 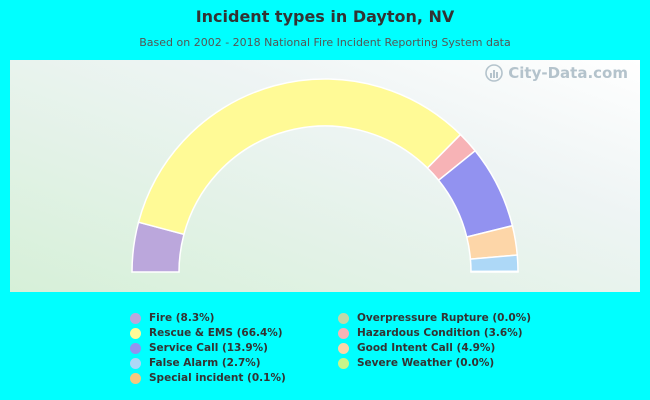 I want to click on legend-label: Good Intent Call (4.9%), so click(x=426, y=348).